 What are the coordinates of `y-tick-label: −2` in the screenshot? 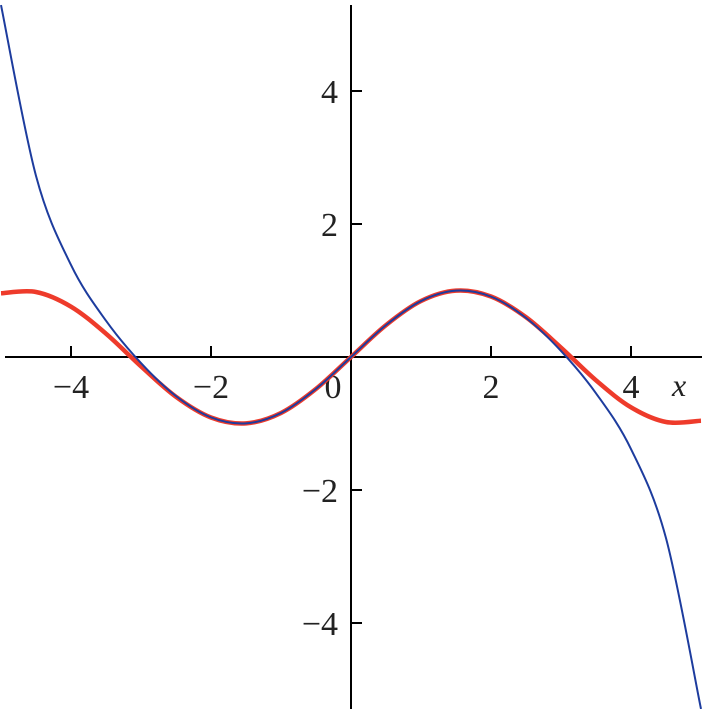 It's located at (320, 491).